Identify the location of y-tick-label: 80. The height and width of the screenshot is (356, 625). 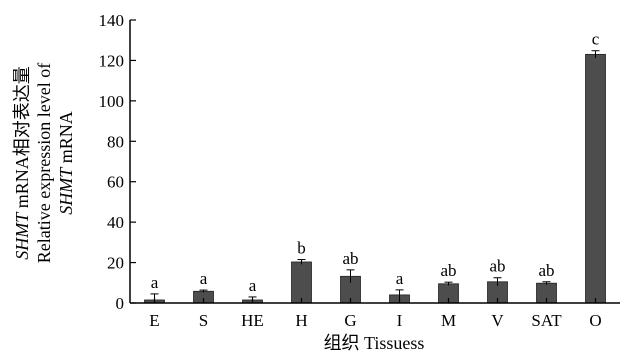
(115, 141).